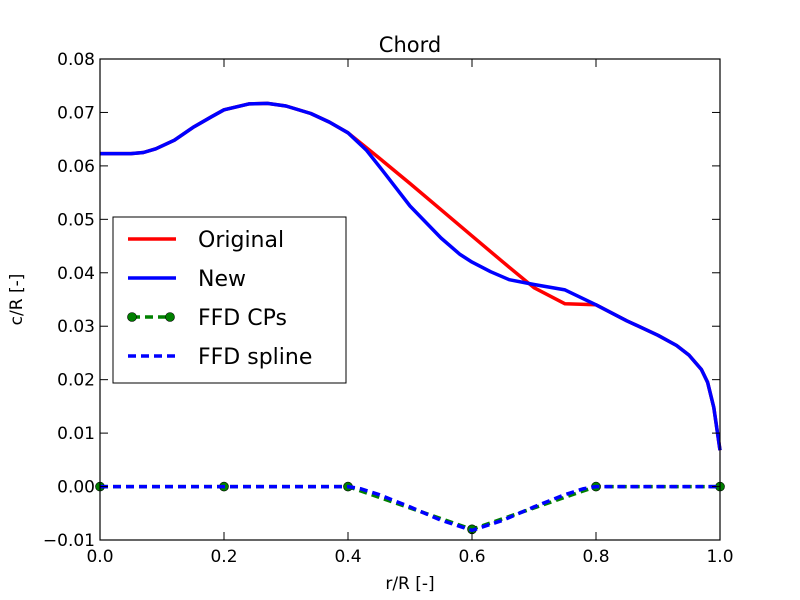 The image size is (800, 600). I want to click on legend-frame, so click(229, 300).